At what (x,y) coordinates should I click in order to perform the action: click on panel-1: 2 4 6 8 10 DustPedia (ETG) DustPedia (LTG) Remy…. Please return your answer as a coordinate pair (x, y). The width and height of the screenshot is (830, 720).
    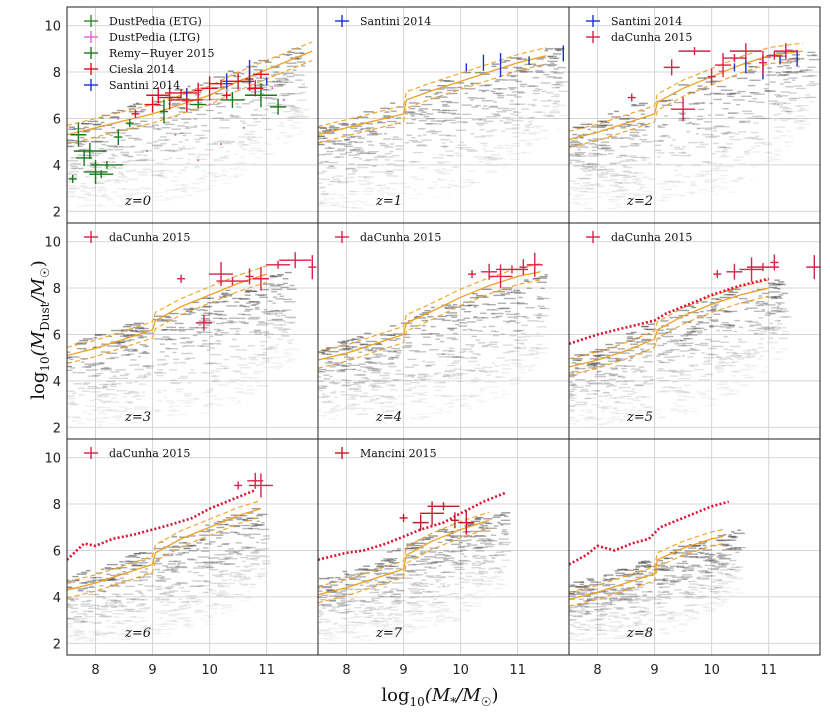
    Looking at the image, I should click on (181, 115).